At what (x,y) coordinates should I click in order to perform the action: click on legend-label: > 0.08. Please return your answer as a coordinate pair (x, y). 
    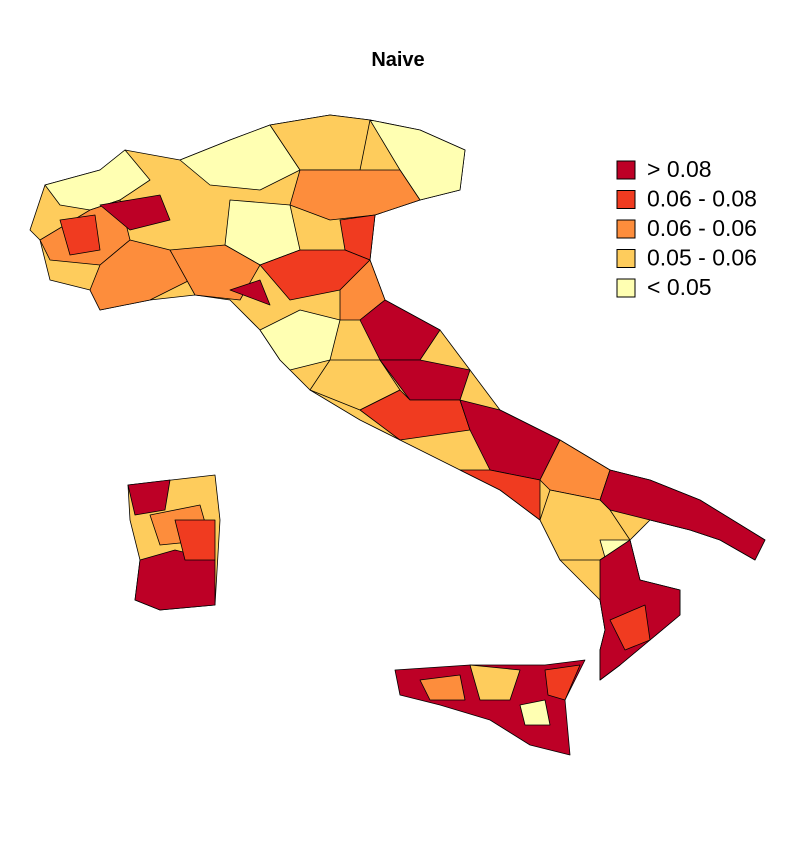
    Looking at the image, I should click on (679, 169).